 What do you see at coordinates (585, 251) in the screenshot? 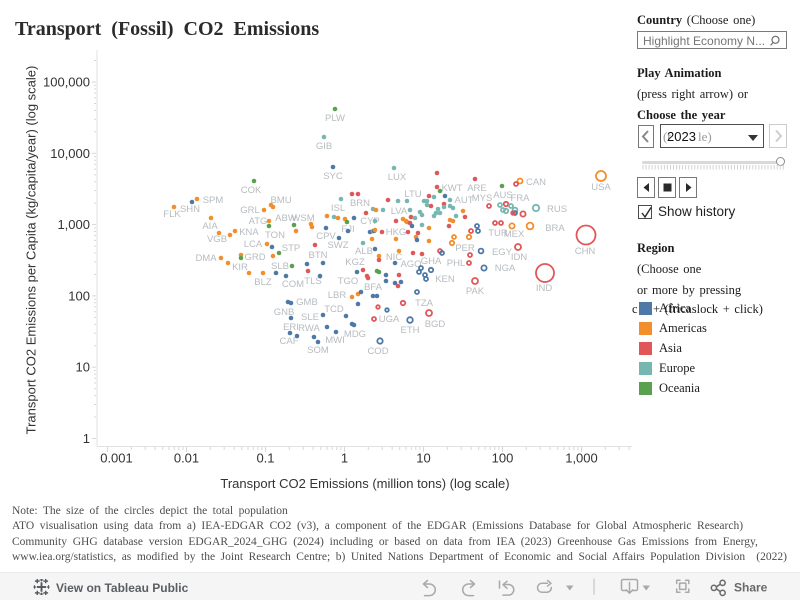
I see `svg-text: CHN` at bounding box center [585, 251].